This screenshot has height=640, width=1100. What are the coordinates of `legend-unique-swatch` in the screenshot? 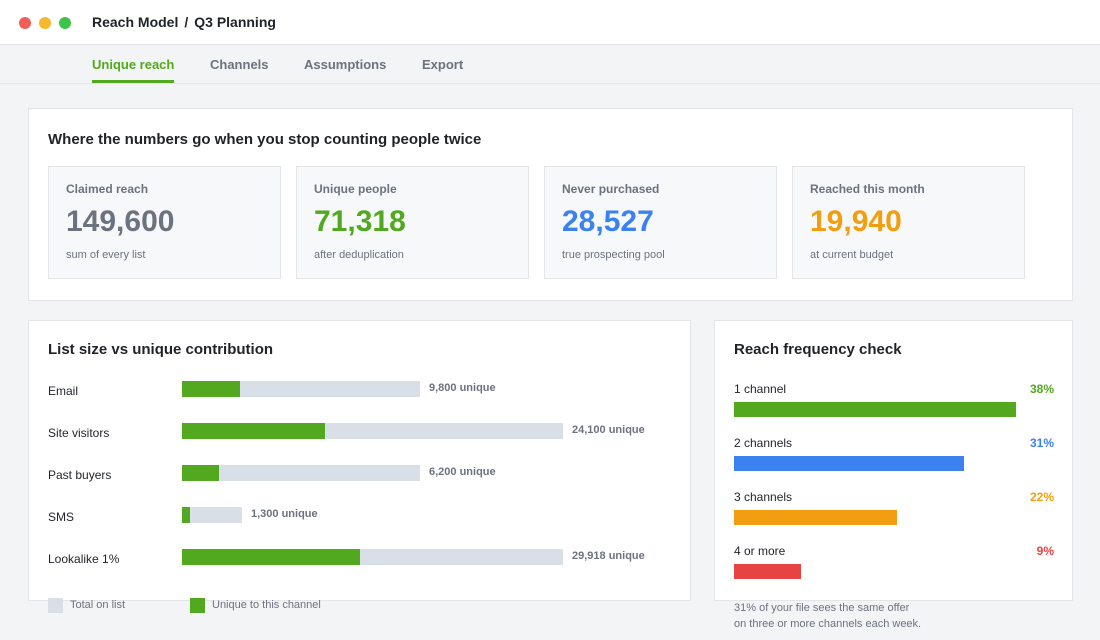 It's located at (197, 605).